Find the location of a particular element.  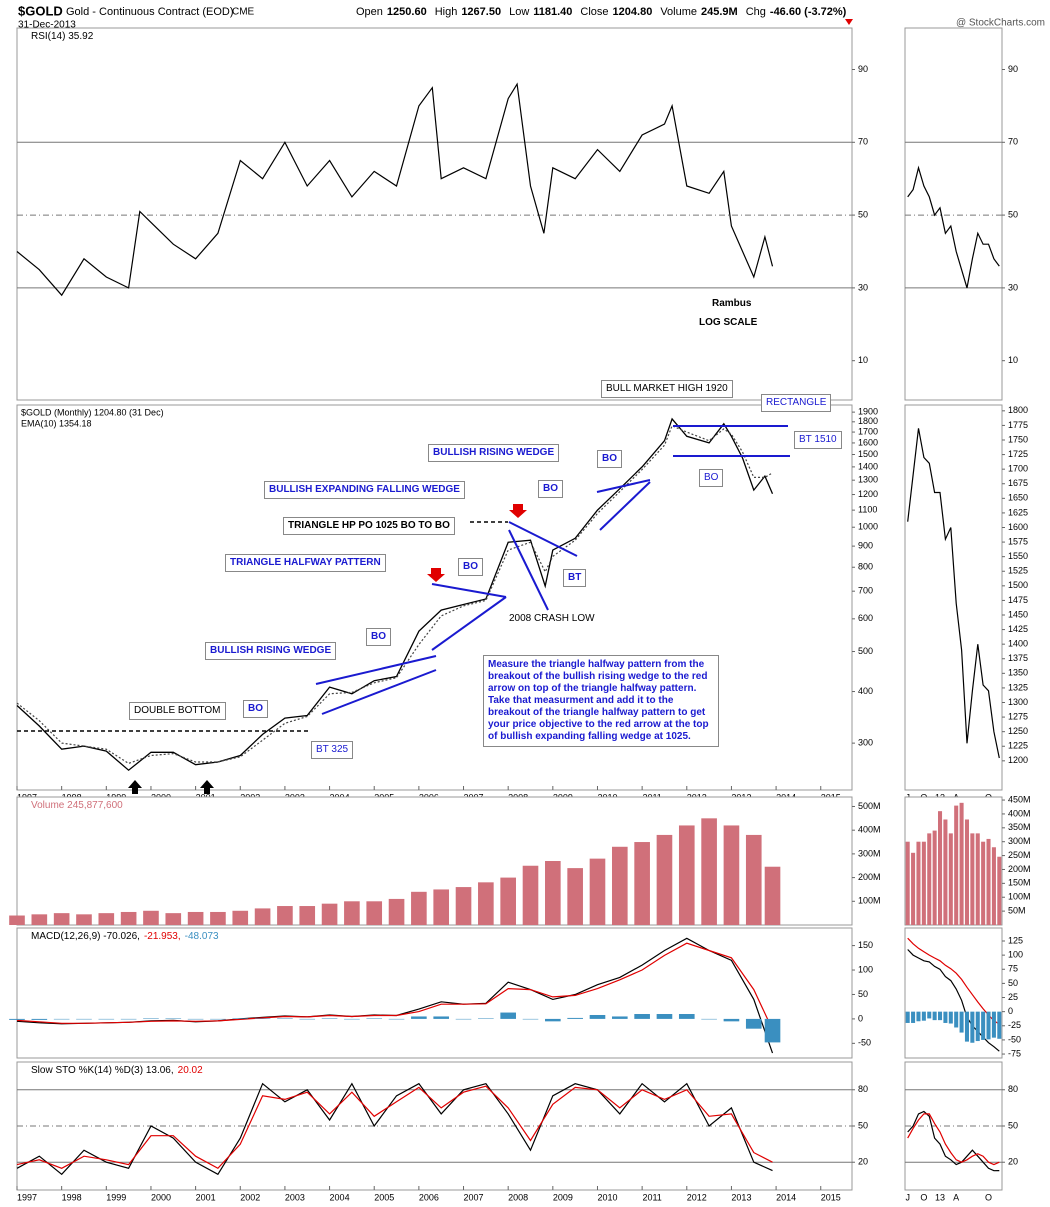

x-tick-label: J is located at coordinates (907, 1197).